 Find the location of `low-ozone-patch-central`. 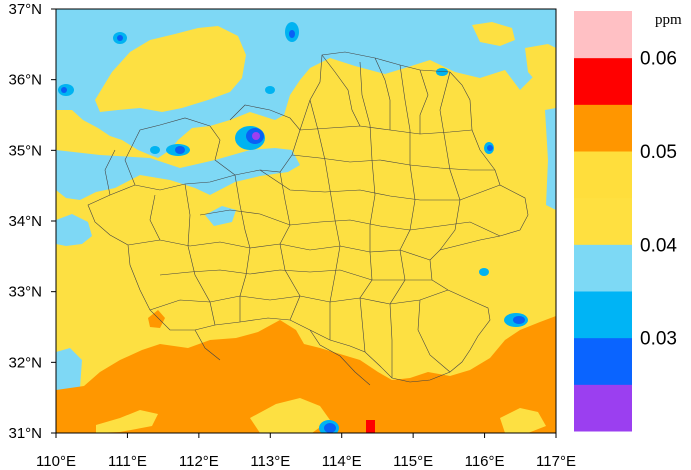

low-ozone-patch-central is located at coordinates (220, 216).